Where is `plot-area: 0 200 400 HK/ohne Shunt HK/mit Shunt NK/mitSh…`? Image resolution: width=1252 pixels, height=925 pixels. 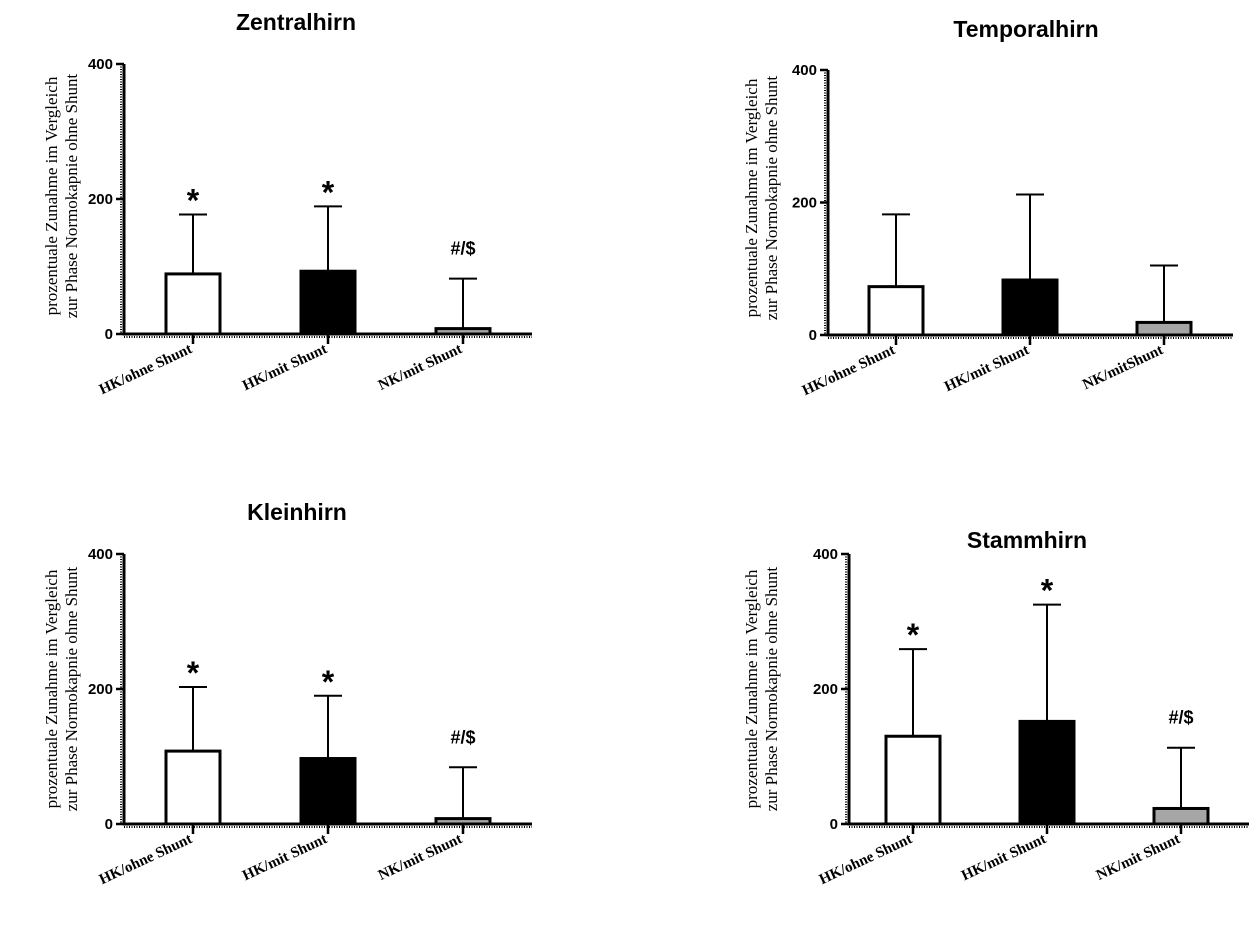
plot-area: 0 200 400 HK/ohne Shunt HK/mit Shunt NK/mitSh… is located at coordinates (1012, 230).